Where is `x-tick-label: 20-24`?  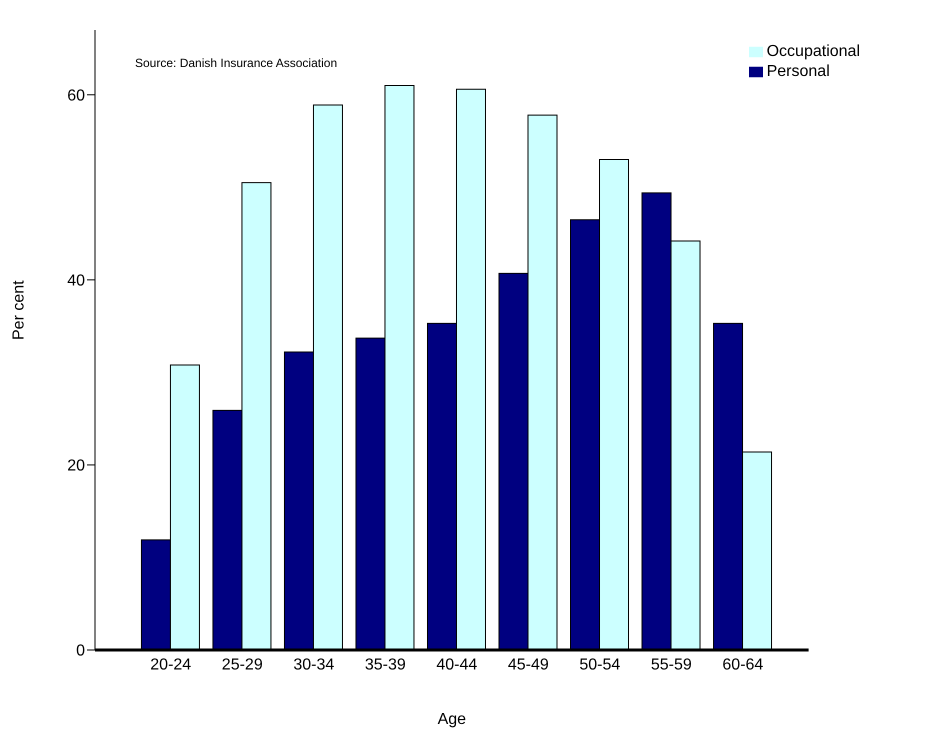
x-tick-label: 20-24 is located at coordinates (171, 665).